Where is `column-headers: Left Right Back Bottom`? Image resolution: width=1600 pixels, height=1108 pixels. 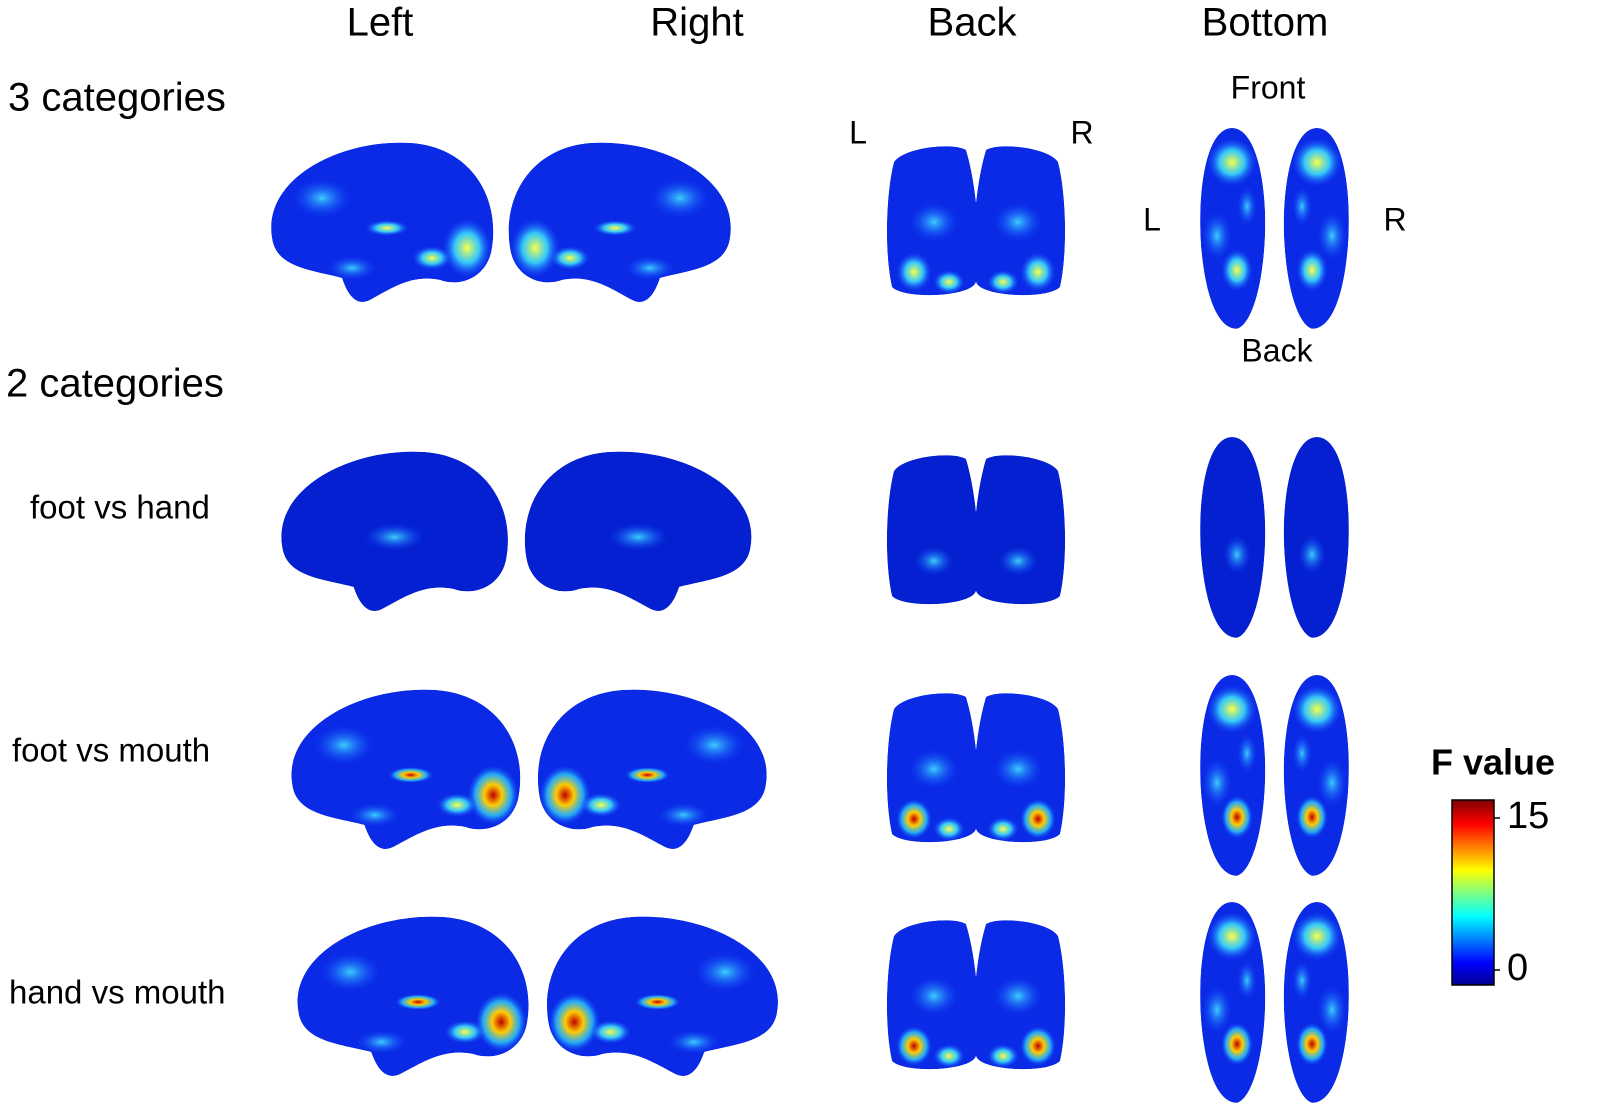 column-headers: Left Right Back Bottom is located at coordinates (838, 23).